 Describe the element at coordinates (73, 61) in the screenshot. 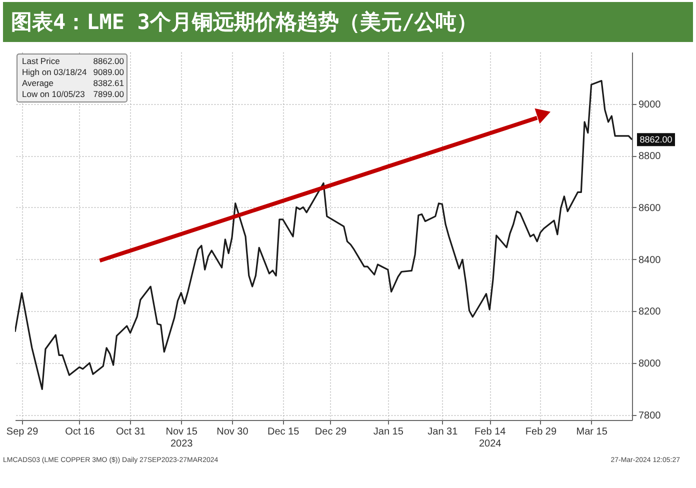

I see `text: Last Price 8862.00` at that location.